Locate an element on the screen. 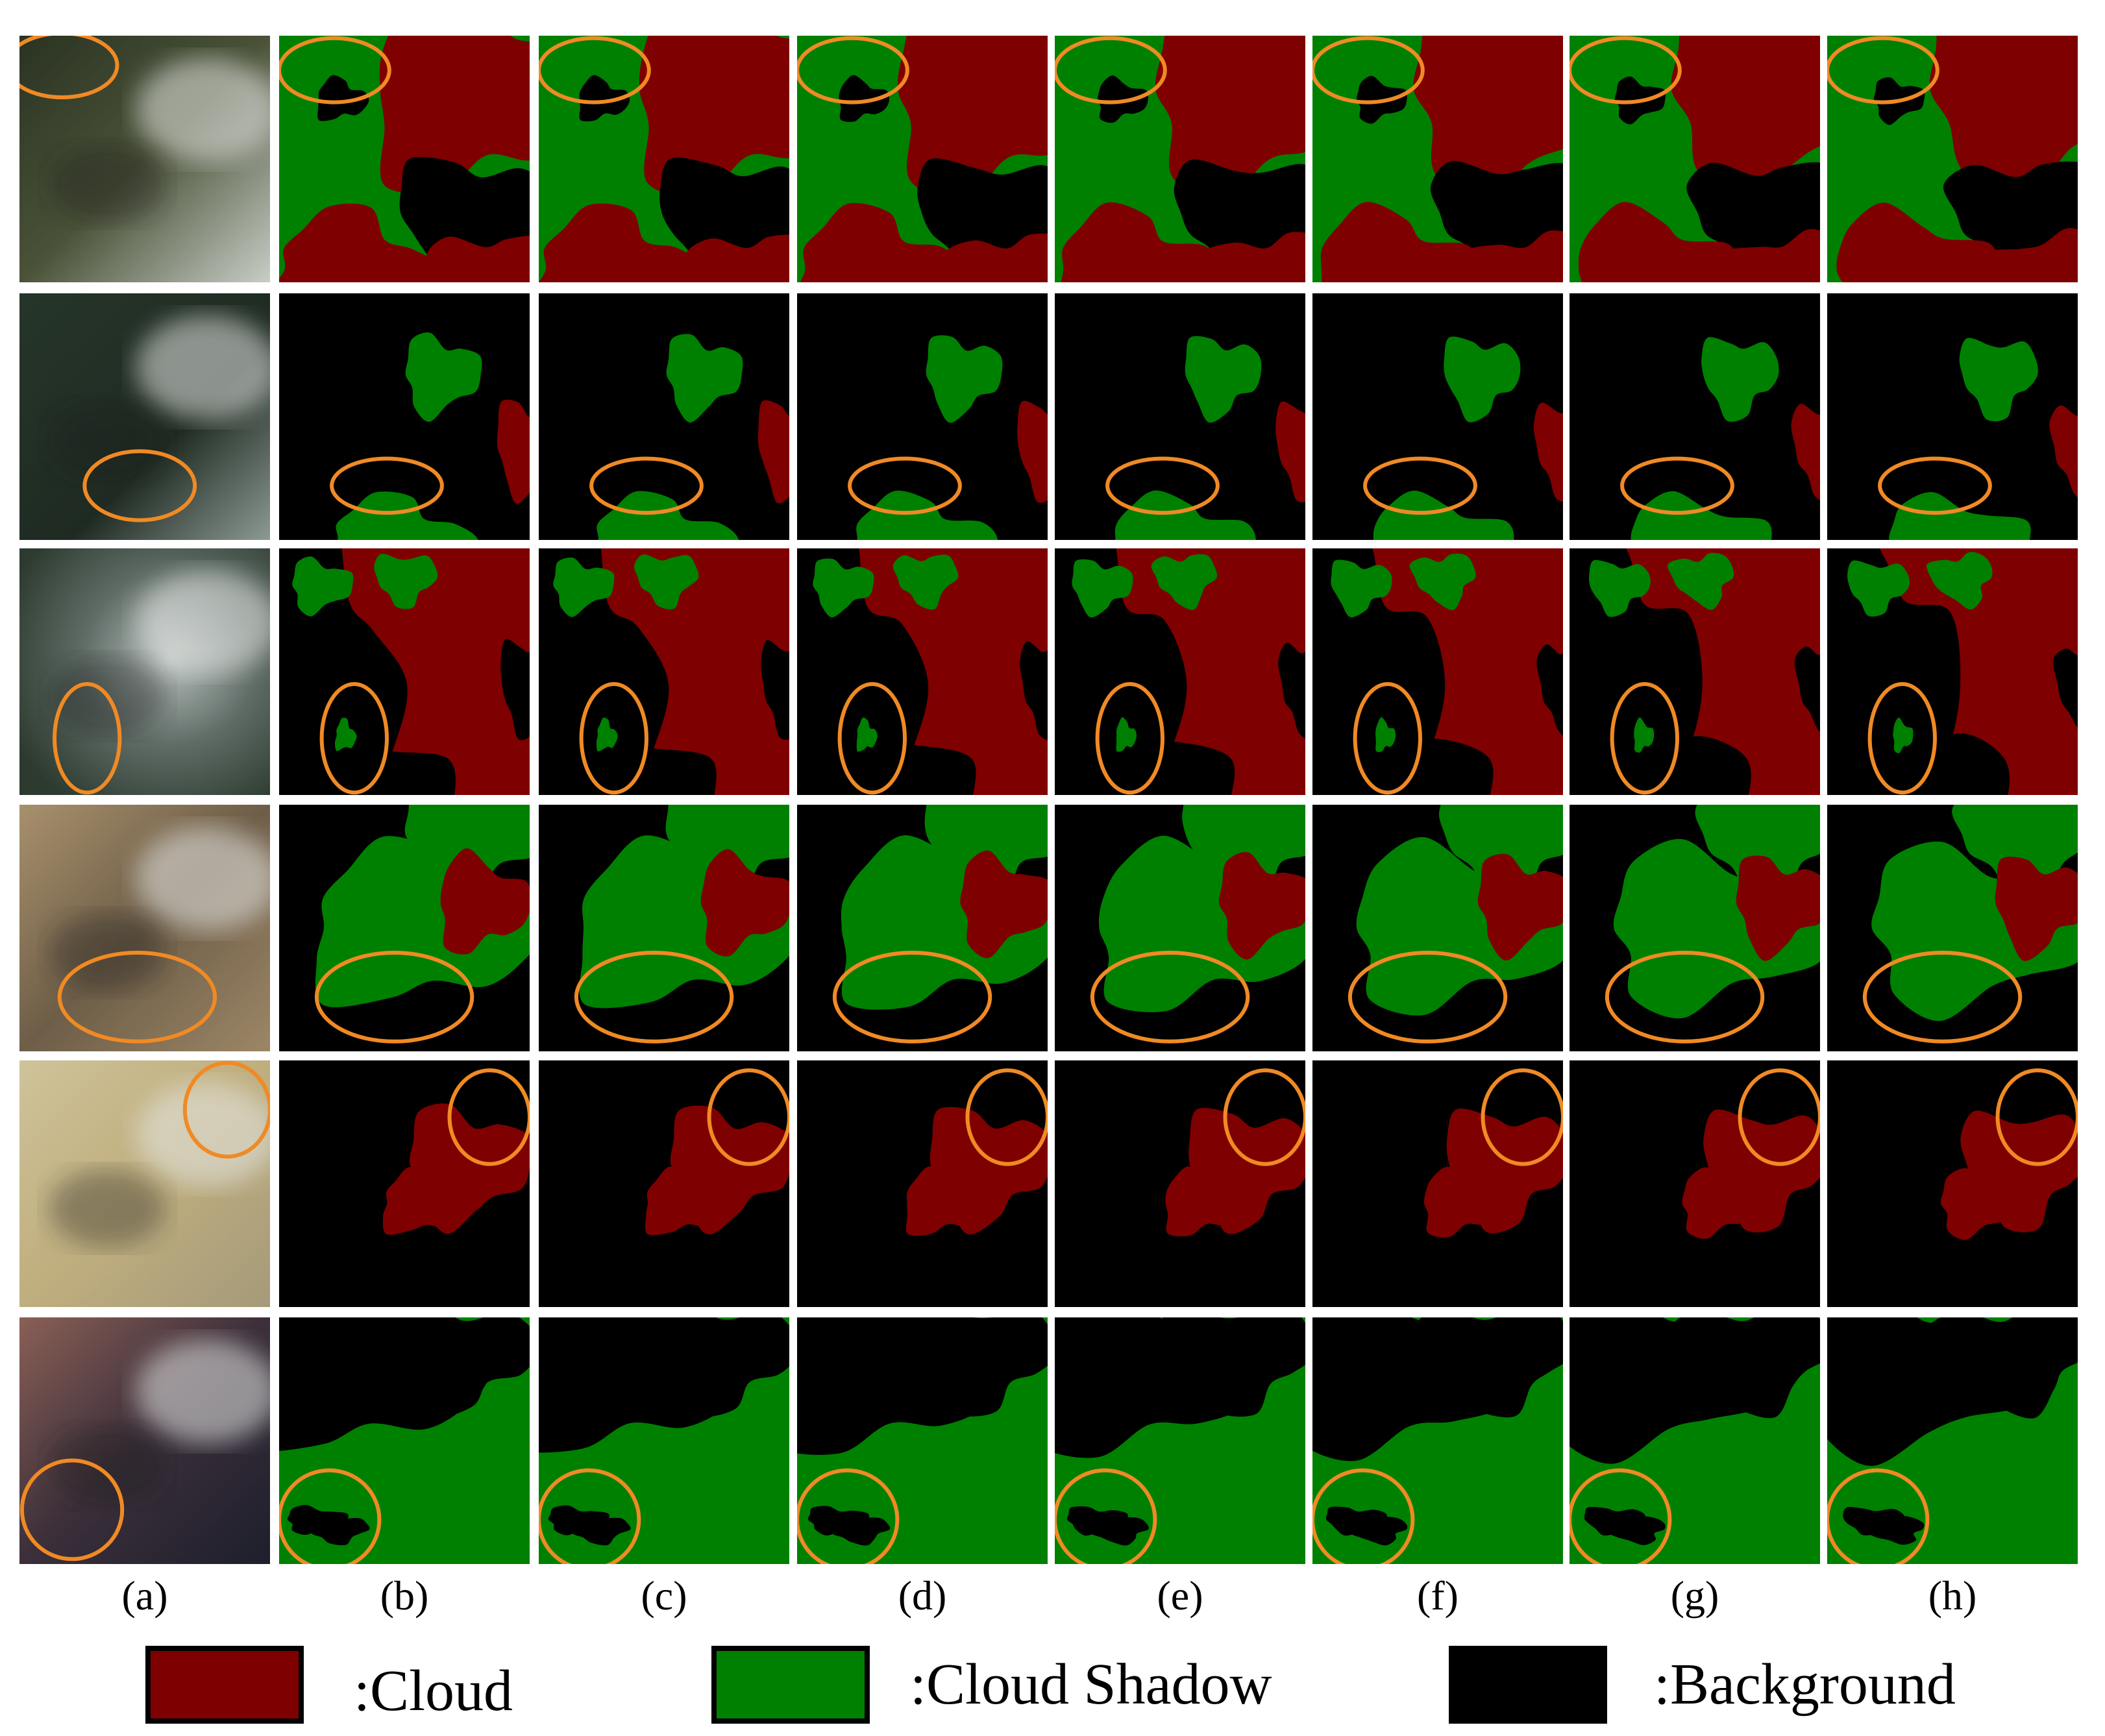  legend-label-background: :Background is located at coordinates (1805, 1684).